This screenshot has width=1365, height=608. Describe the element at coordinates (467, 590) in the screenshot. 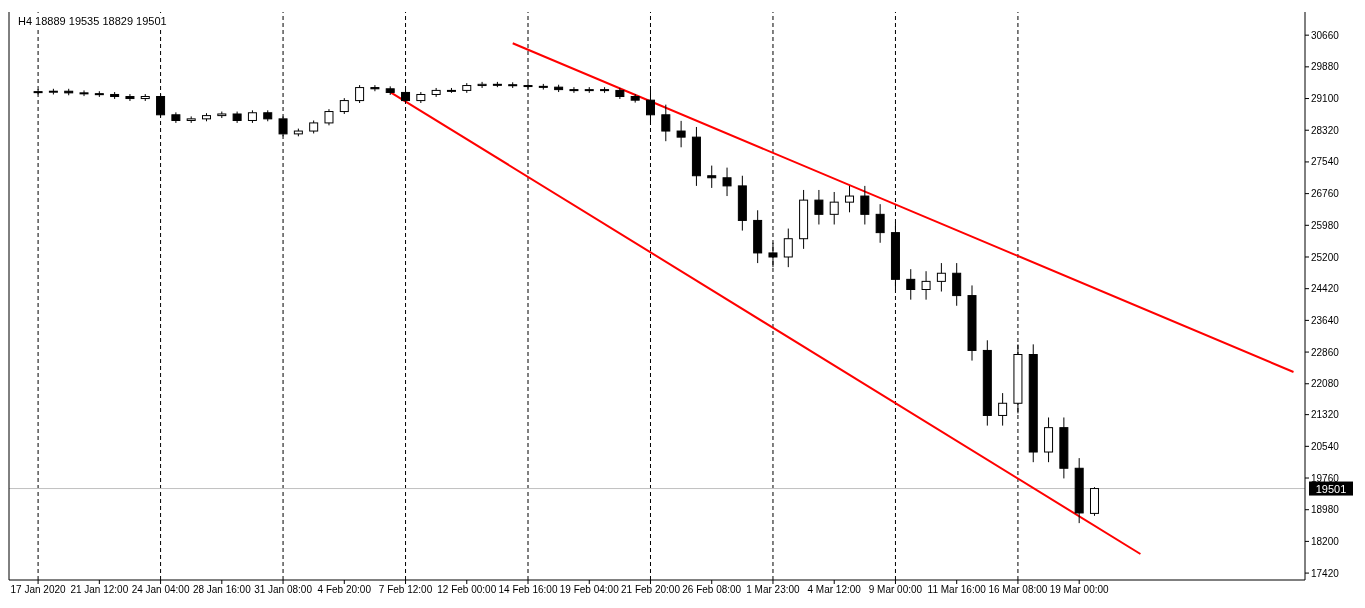

I see `x-tick-label: 12 Feb 00:00` at that location.